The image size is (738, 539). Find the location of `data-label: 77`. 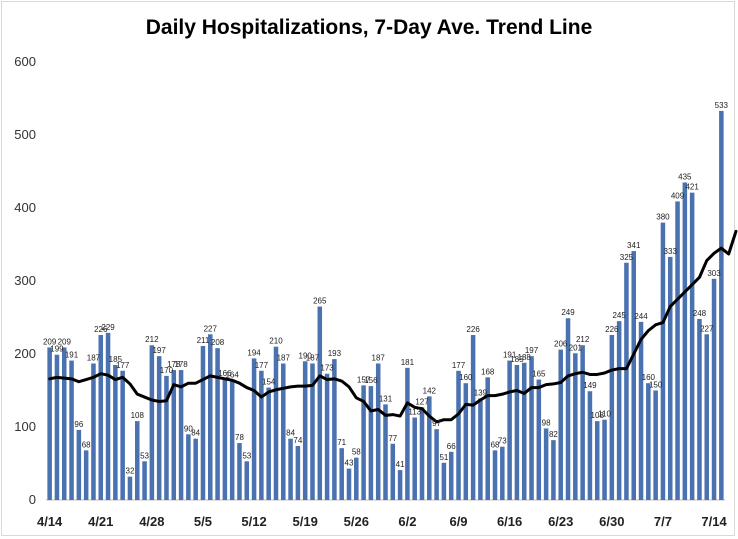

data-label: 77 is located at coordinates (392, 438).